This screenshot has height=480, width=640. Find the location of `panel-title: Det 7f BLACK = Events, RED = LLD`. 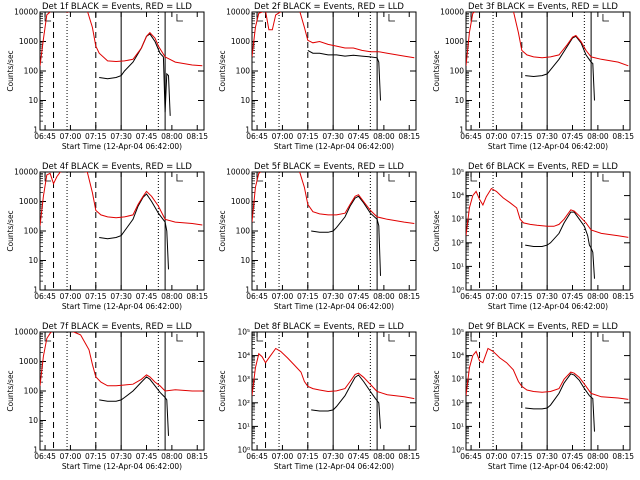

panel-title: Det 7f BLACK = Events, RED = LLD is located at coordinates (117, 327).